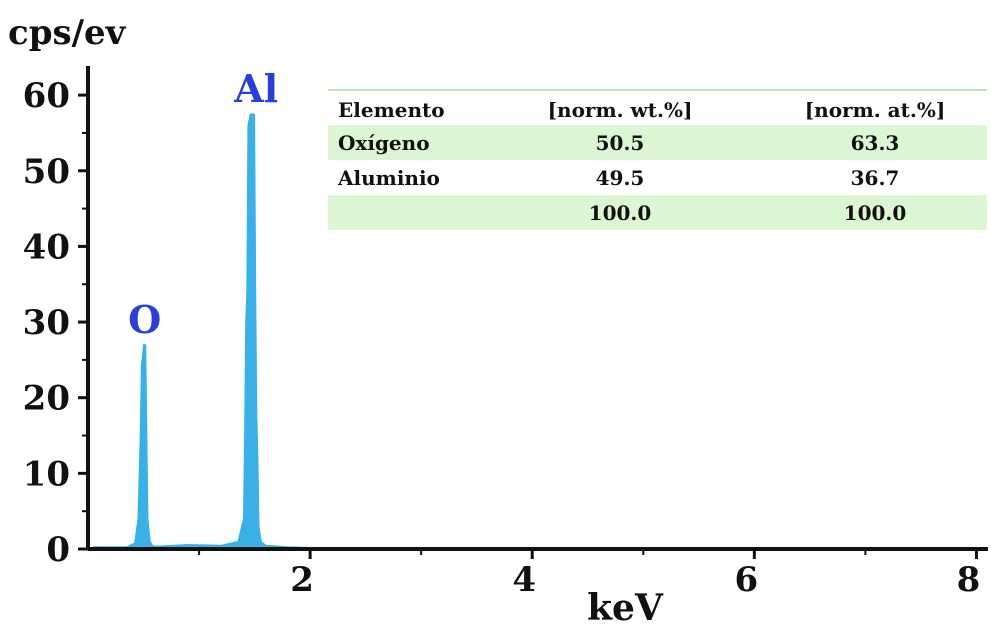  What do you see at coordinates (46, 96) in the screenshot?
I see `y-tick-label: 60` at bounding box center [46, 96].